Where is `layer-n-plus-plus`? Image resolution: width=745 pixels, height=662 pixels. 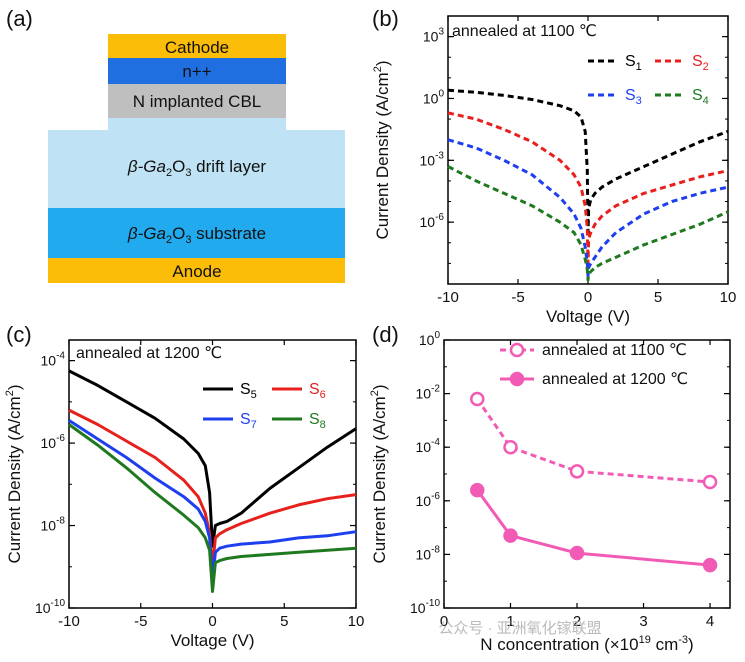 layer-n-plus-plus is located at coordinates (197, 71).